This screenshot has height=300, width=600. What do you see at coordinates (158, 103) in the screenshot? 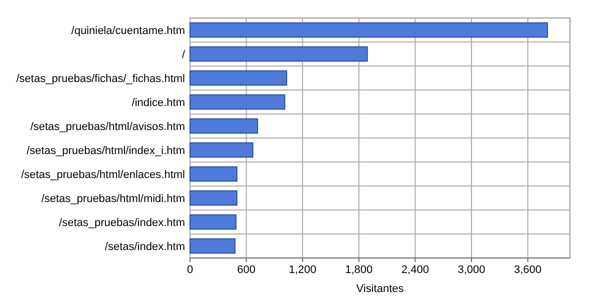
I see `y-tick-label: /indice.htm` at bounding box center [158, 103].